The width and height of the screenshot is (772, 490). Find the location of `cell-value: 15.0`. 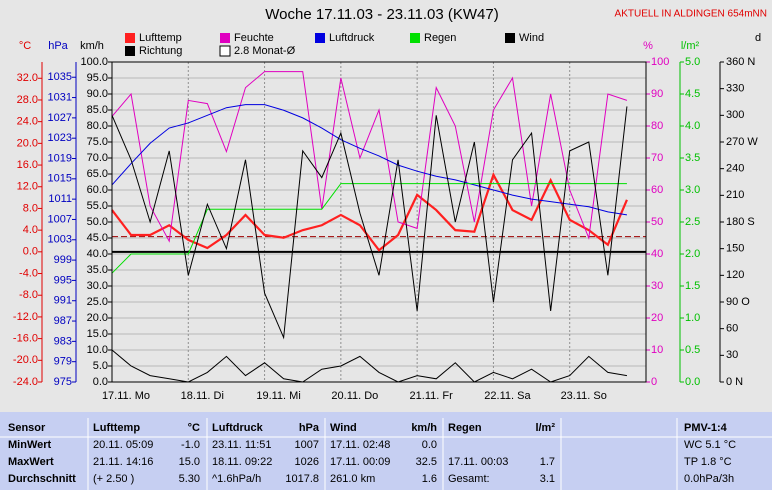

cell-value: 15.0 is located at coordinates (189, 462).